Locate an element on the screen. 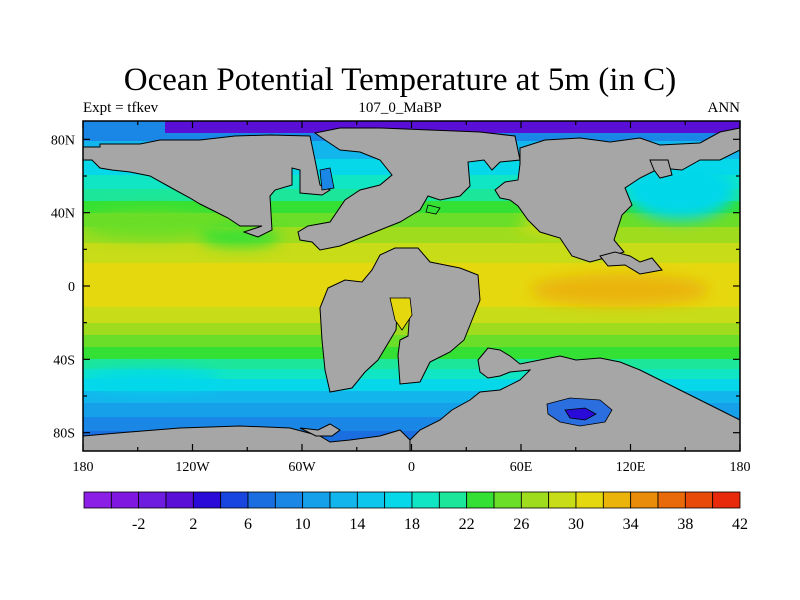 The height and width of the screenshot is (600, 800). y-tick-label: 80S is located at coordinates (64, 434).